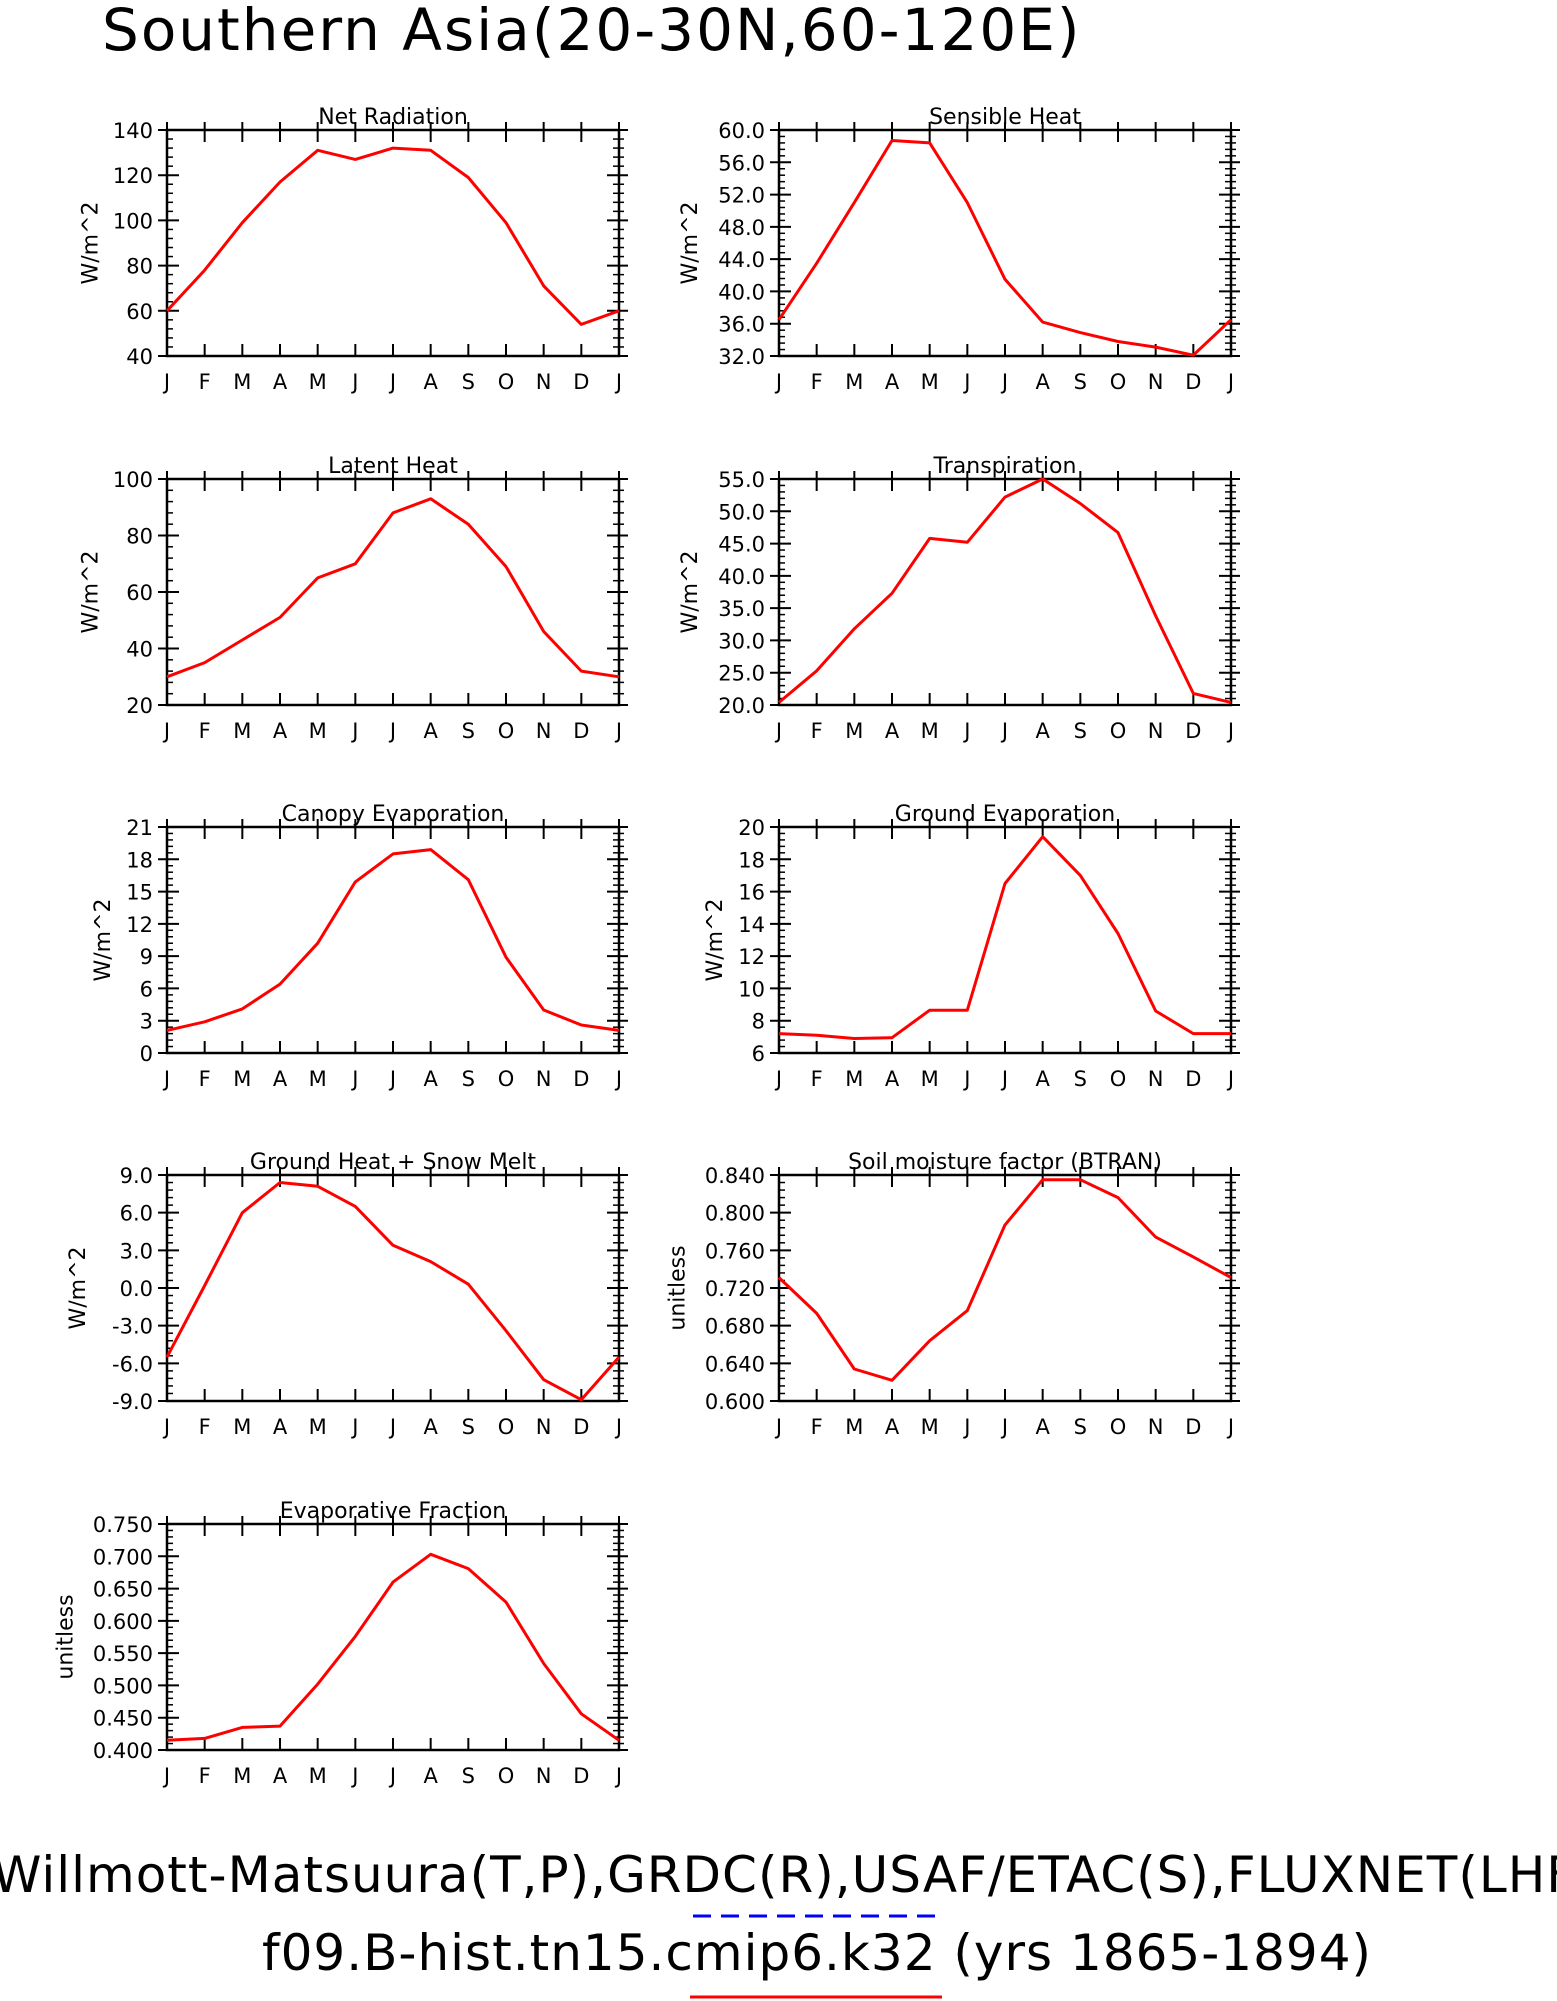 The image size is (1557, 2001). I want to click on y-tick-label: 8, so click(758, 1022).